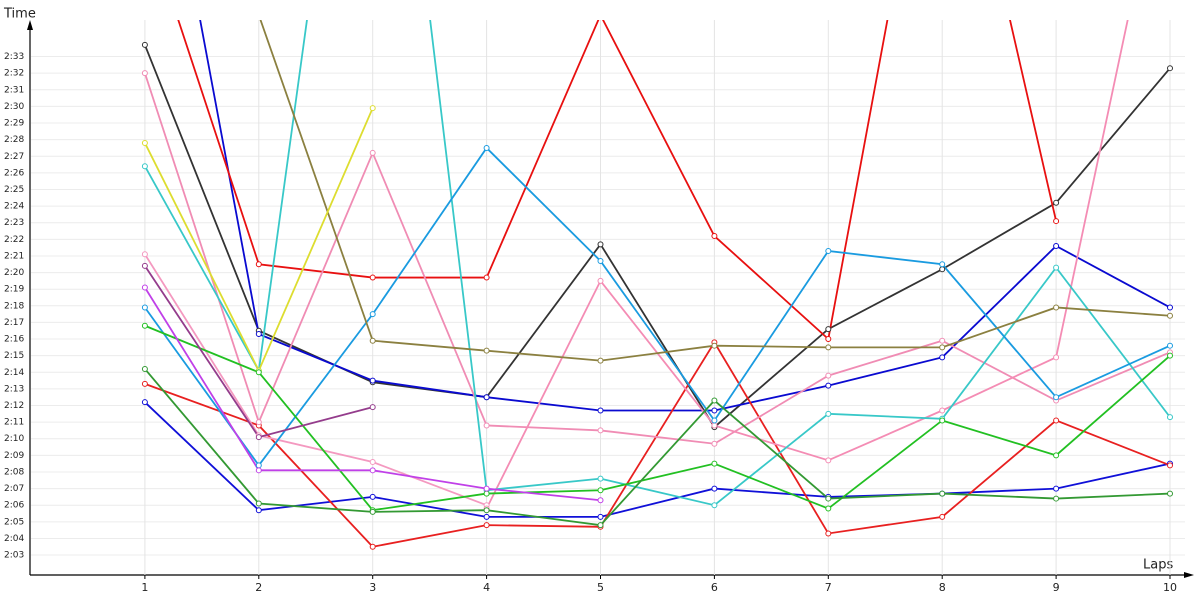 This screenshot has width=1200, height=600. I want to click on x-tick-label: 6, so click(714, 587).